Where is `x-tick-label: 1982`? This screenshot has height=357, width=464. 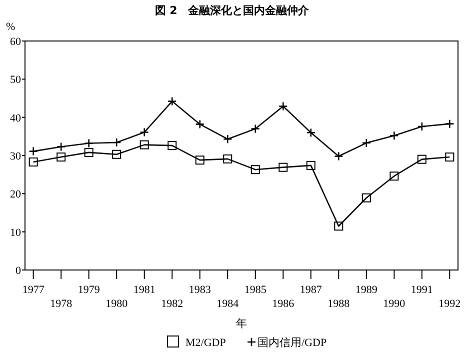 x-tick-label: 1982 is located at coordinates (172, 304).